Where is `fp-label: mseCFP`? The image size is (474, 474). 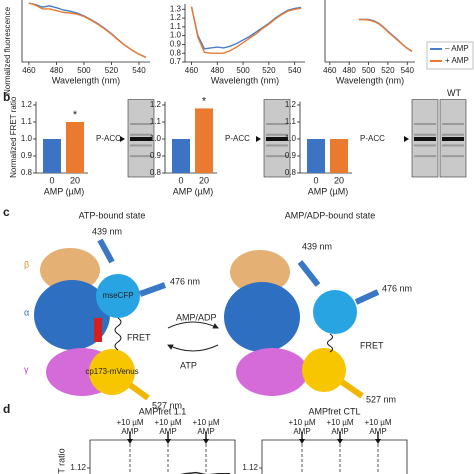
fp-label: mseCFP is located at coordinates (117, 295).